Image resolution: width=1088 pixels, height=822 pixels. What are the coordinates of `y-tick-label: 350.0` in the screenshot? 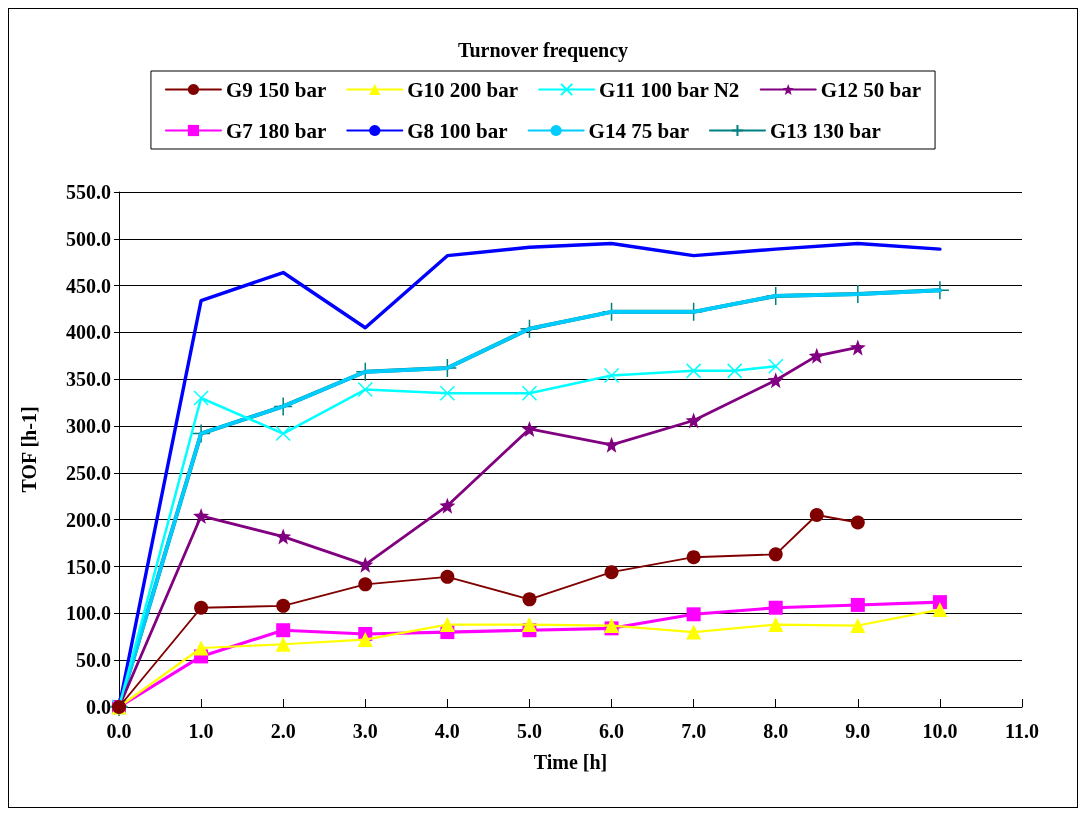 It's located at (88, 379).